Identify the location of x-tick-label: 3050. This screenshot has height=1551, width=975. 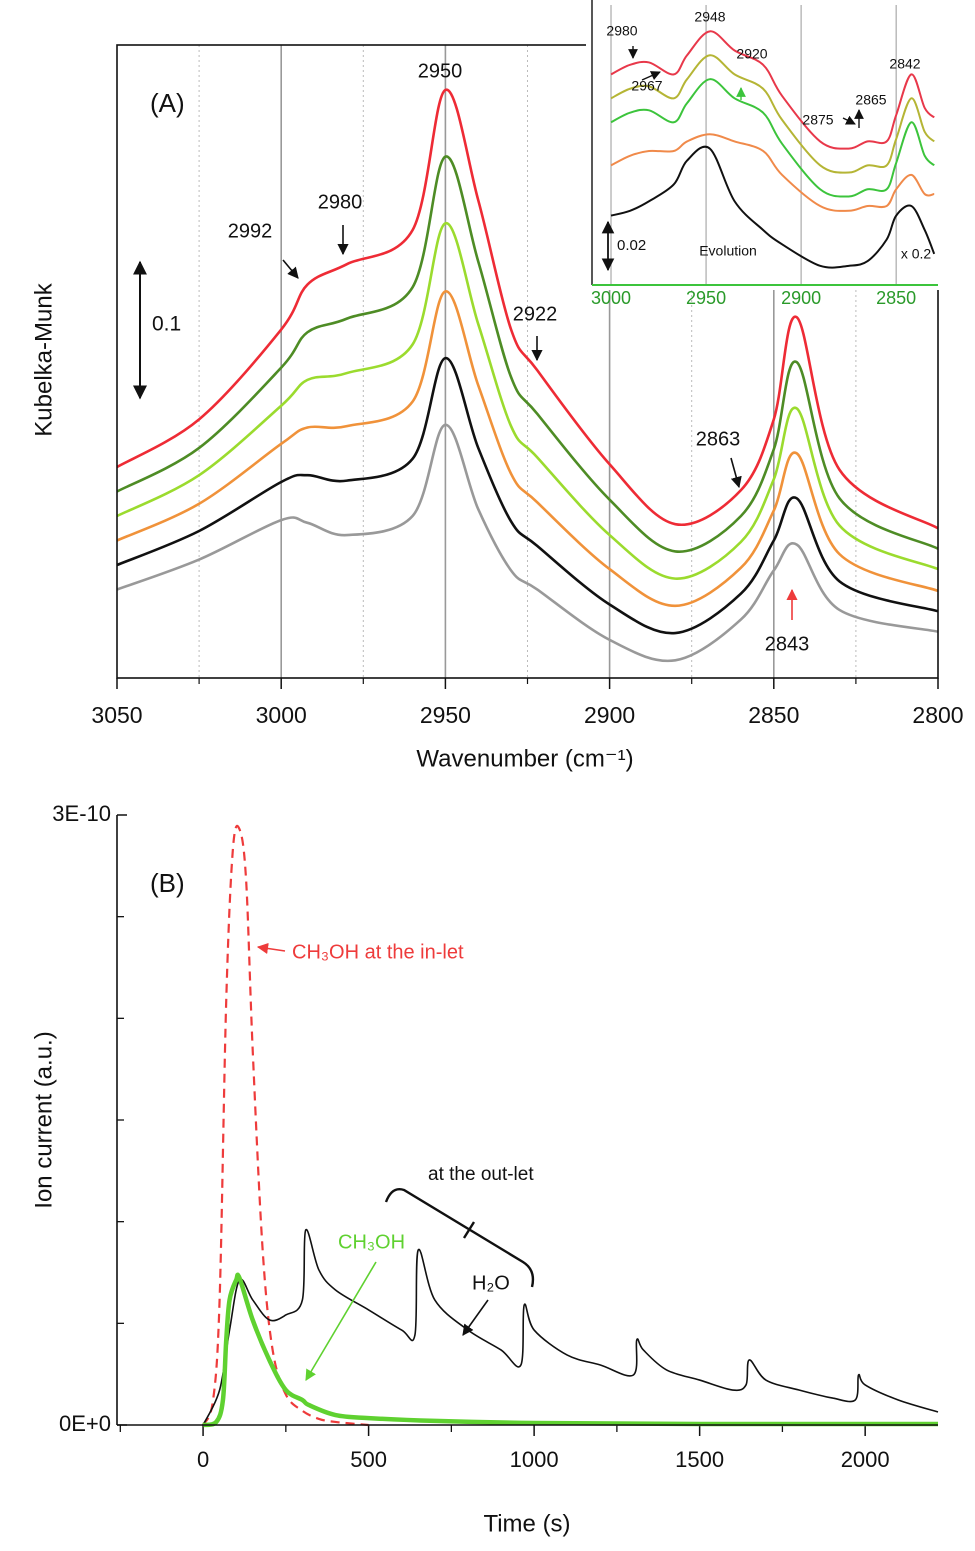
(116, 715).